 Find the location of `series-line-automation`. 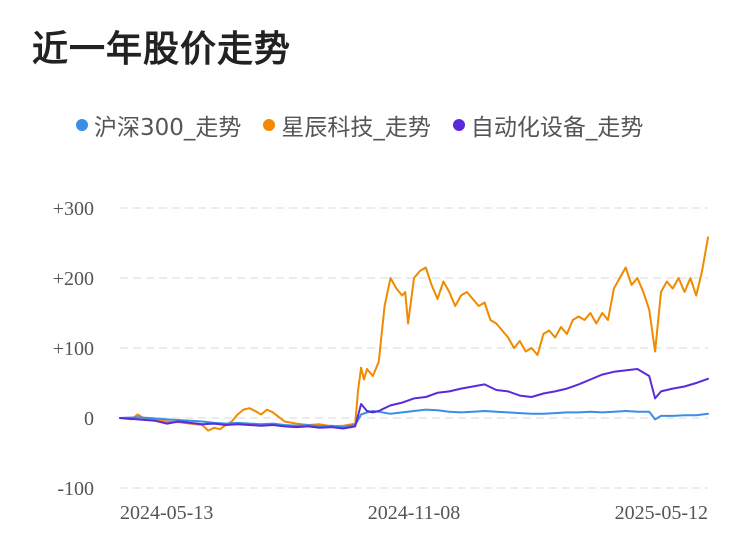

series-line-automation is located at coordinates (414, 399).